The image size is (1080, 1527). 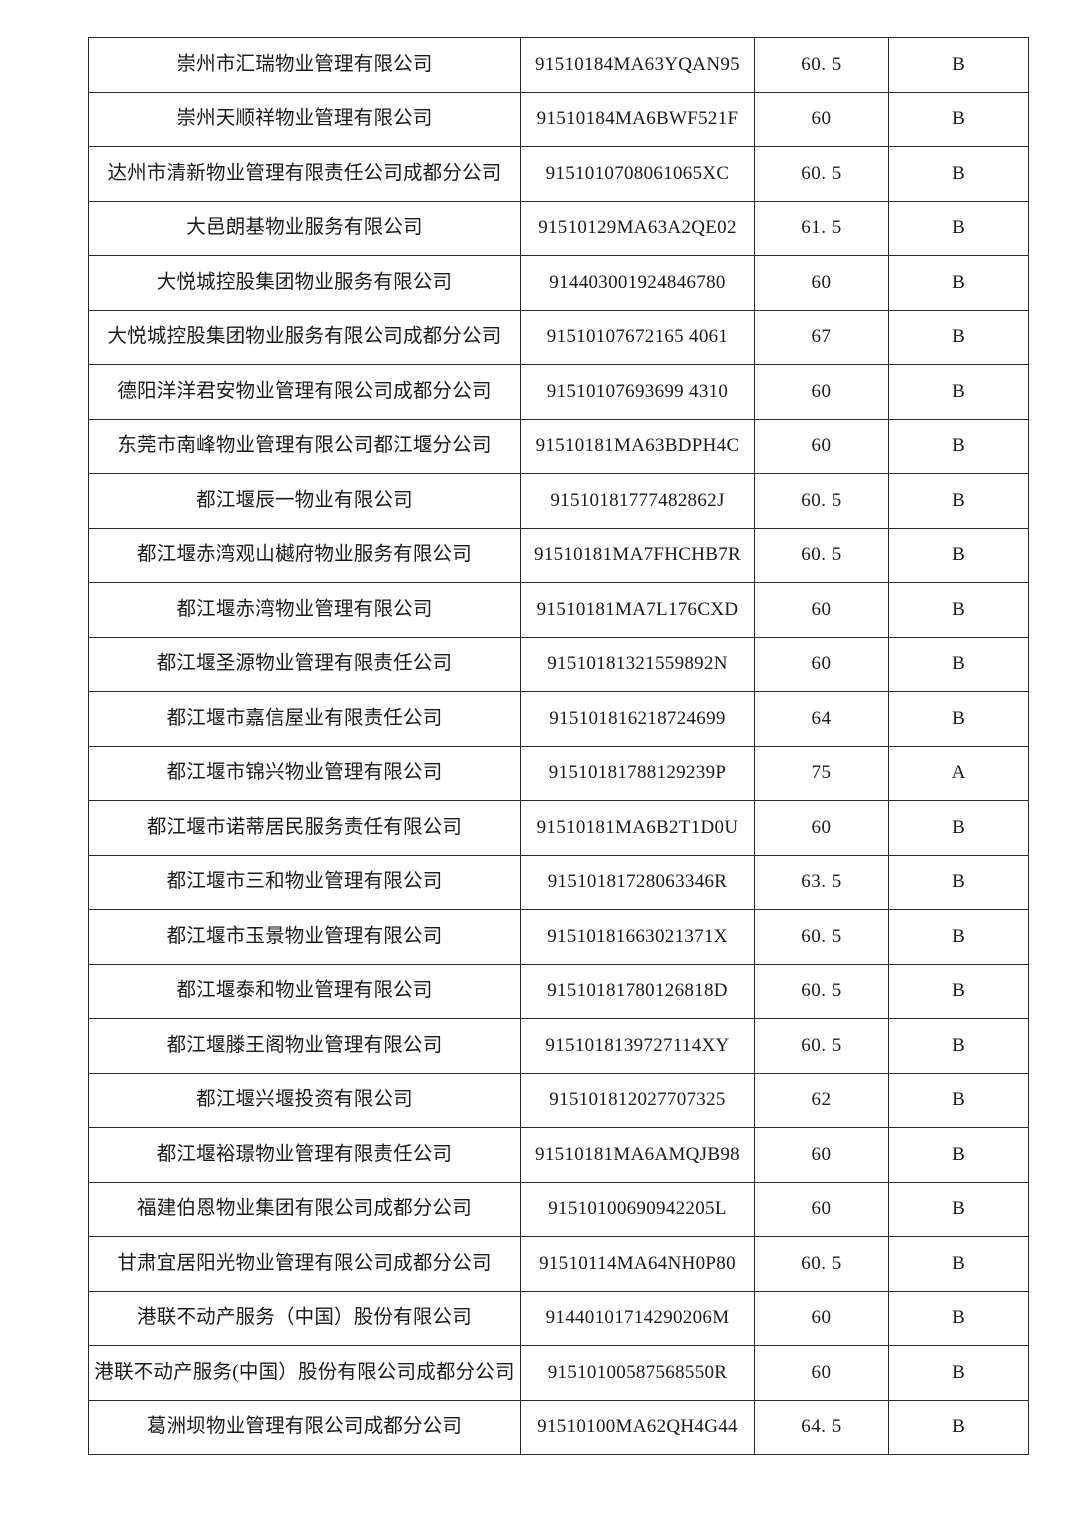 What do you see at coordinates (304, 555) in the screenshot?
I see `company-name-cell: 都江堰赤湾观山樾府物业服务有限公司` at bounding box center [304, 555].